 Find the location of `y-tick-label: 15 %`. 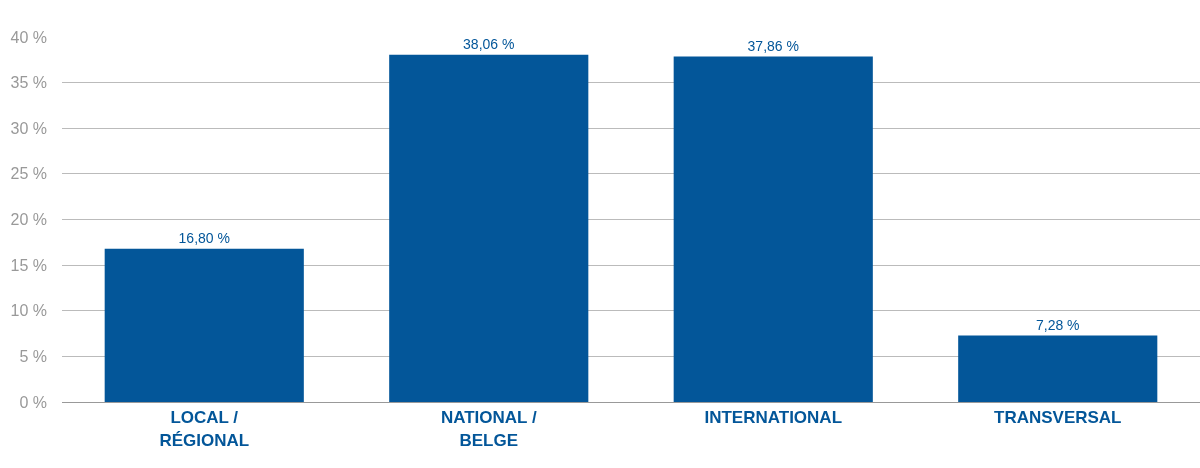

y-tick-label: 15 % is located at coordinates (28, 265).